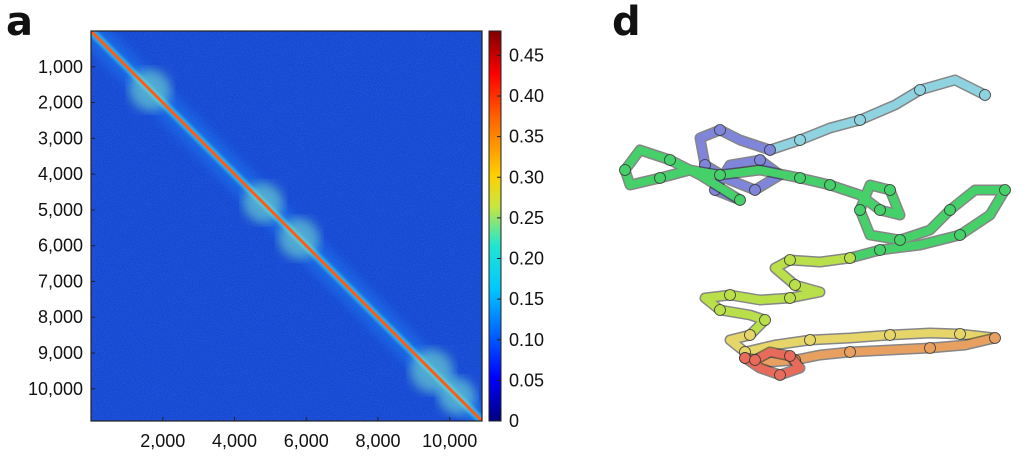 This screenshot has height=457, width=1032. Describe the element at coordinates (626, 22) in the screenshot. I see `panel-label-d: d` at that location.